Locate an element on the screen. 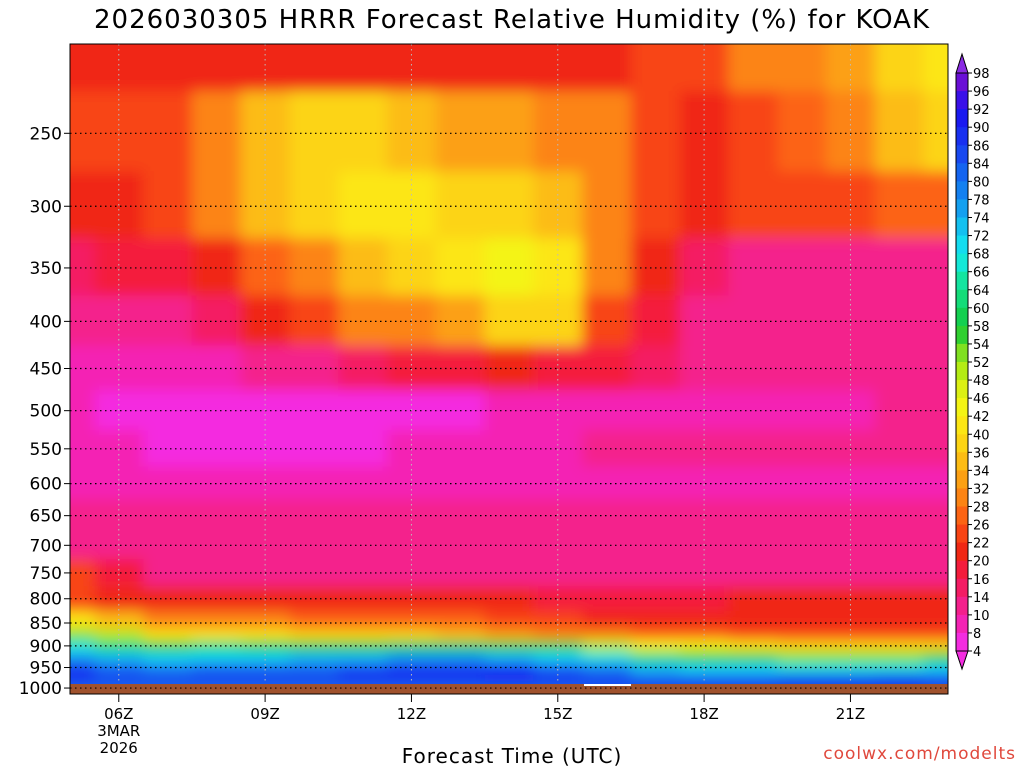 The height and width of the screenshot is (768, 1024). colorbar-label: 8 is located at coordinates (977, 634).